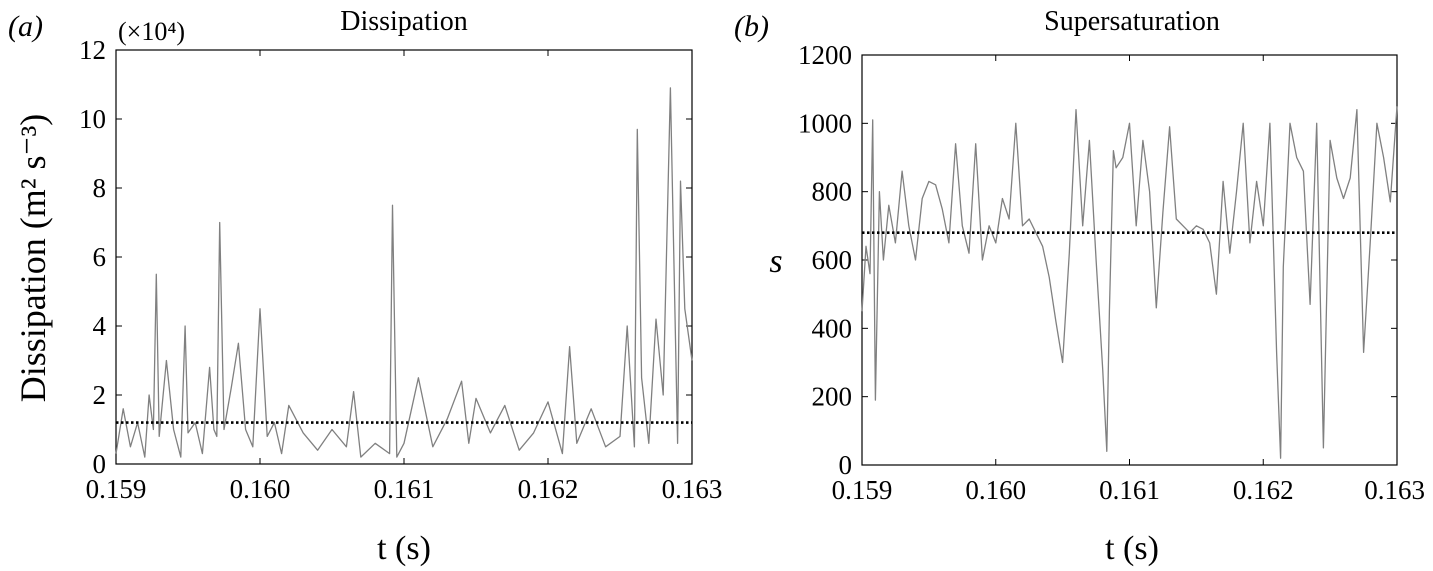 This screenshot has height=571, width=1433. I want to click on panel-a-x-axis-label: t (s), so click(404, 548).